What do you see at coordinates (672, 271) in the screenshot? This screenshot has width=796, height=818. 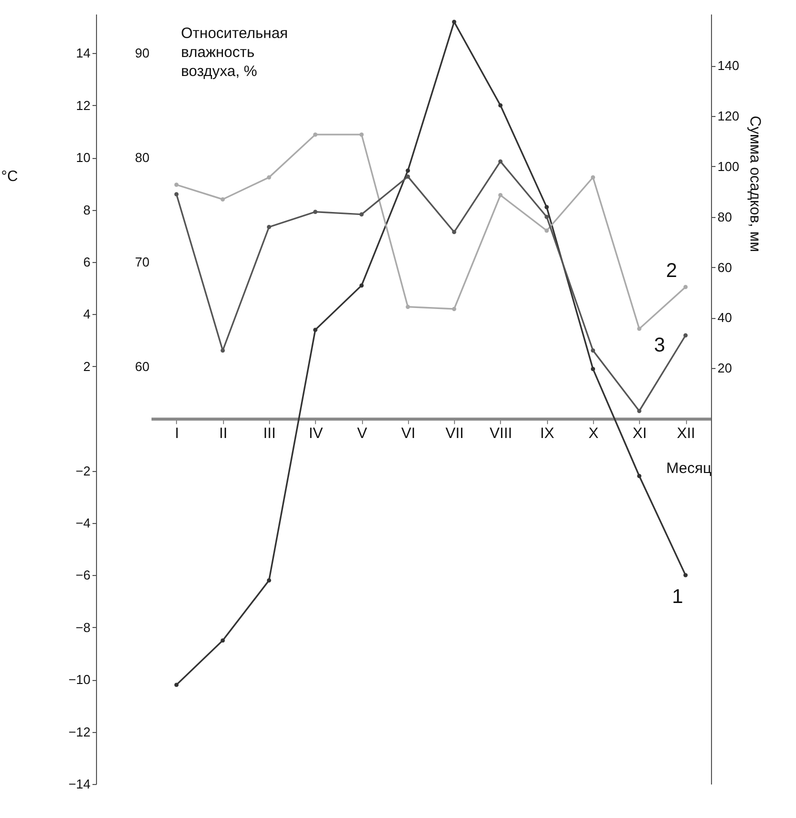 I see `series-label: 2` at bounding box center [672, 271].